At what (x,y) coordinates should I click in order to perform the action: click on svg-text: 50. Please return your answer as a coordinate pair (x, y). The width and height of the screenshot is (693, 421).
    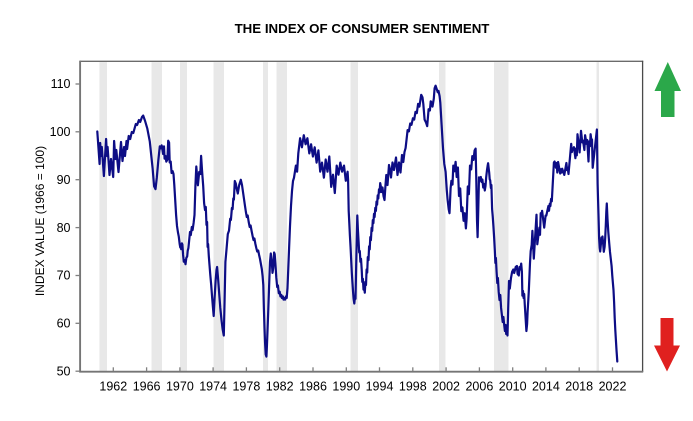
    Looking at the image, I should click on (64, 371).